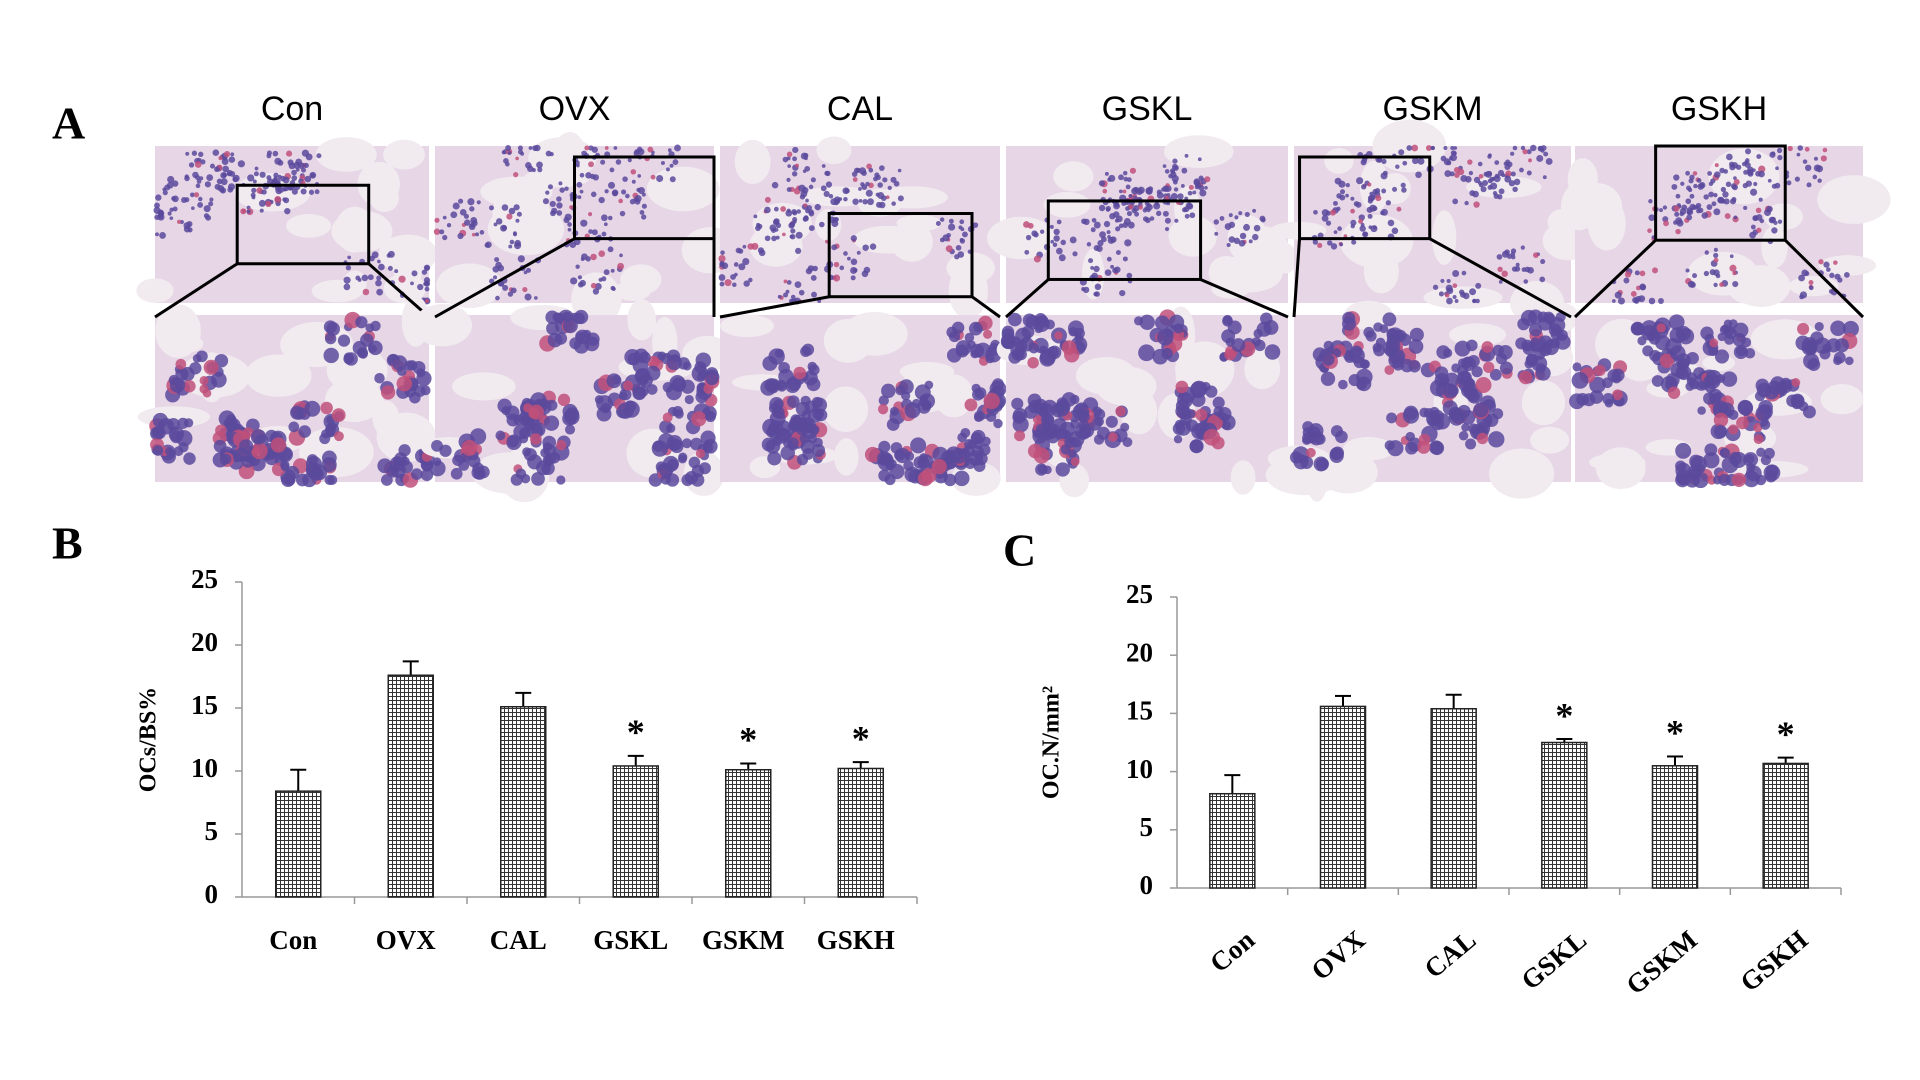  I want to click on x-tick-label: CAL, so click(1450, 954).